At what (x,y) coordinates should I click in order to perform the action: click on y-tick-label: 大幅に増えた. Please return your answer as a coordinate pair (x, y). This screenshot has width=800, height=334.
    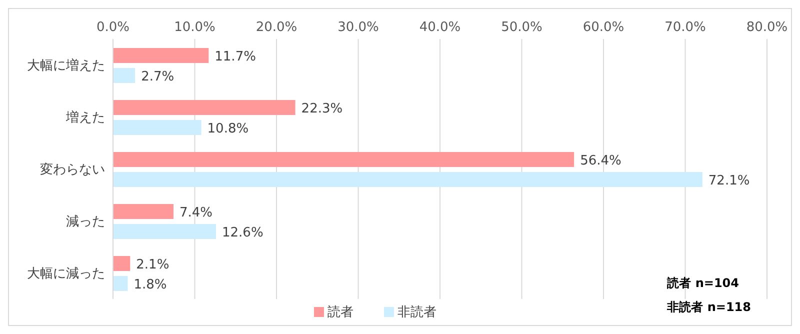
    Looking at the image, I should click on (66, 66).